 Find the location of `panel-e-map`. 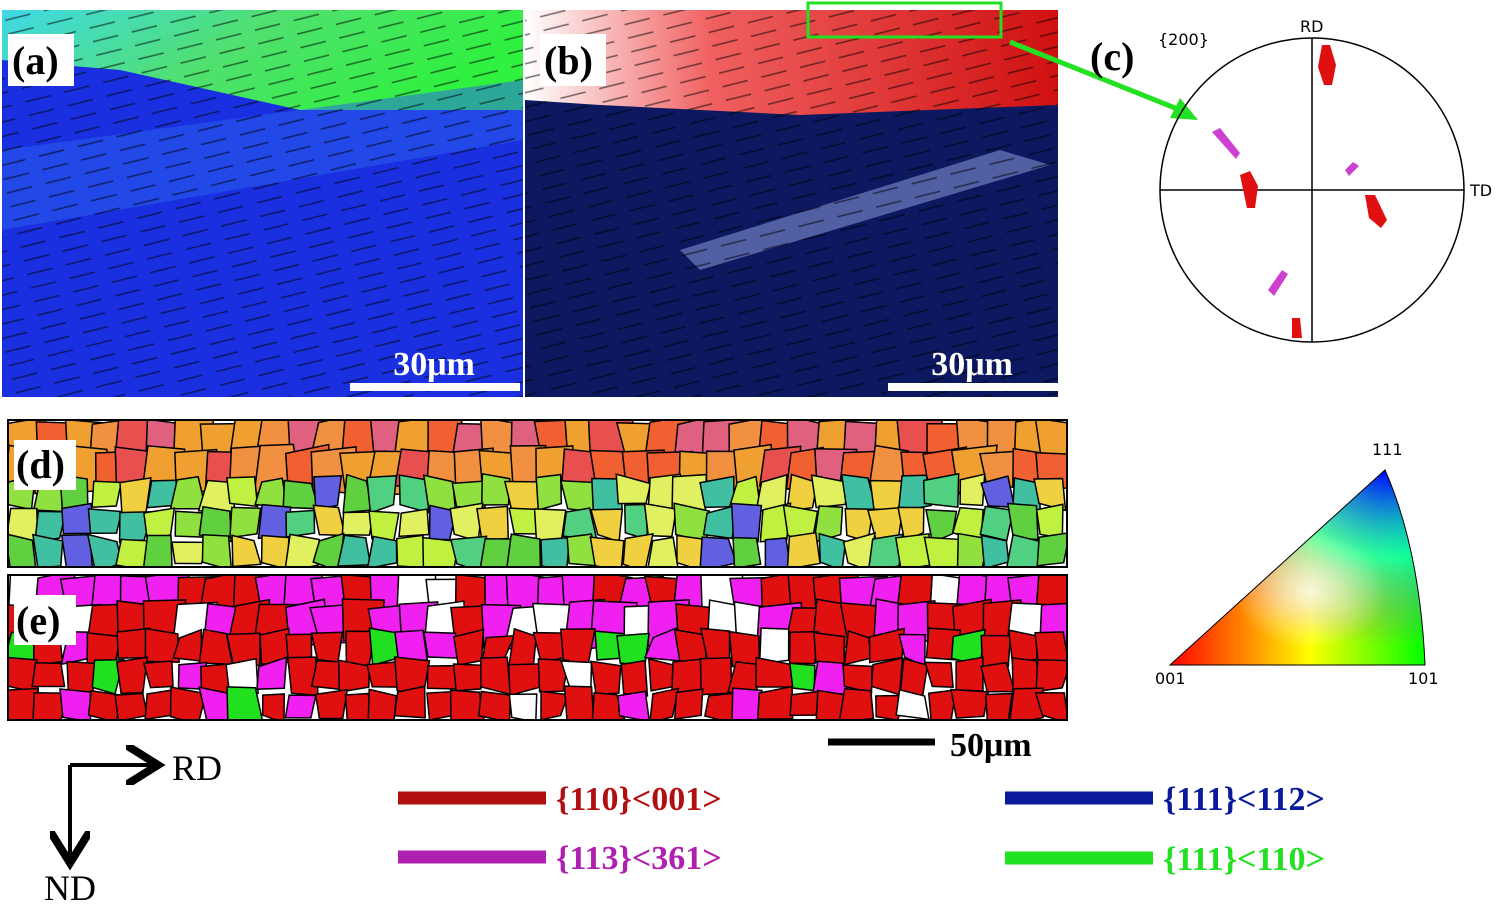

panel-e-map is located at coordinates (537, 647).